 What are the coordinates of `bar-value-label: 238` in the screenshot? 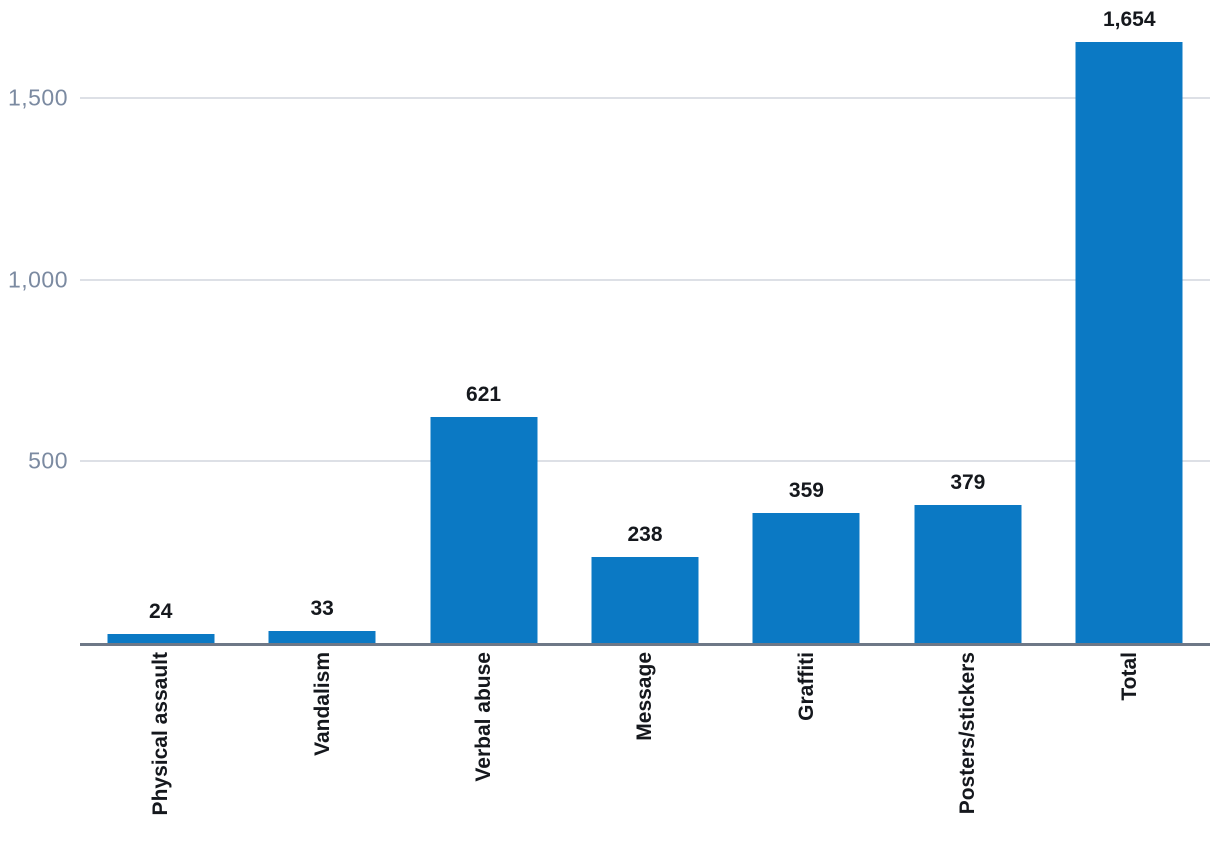 It's located at (645, 534).